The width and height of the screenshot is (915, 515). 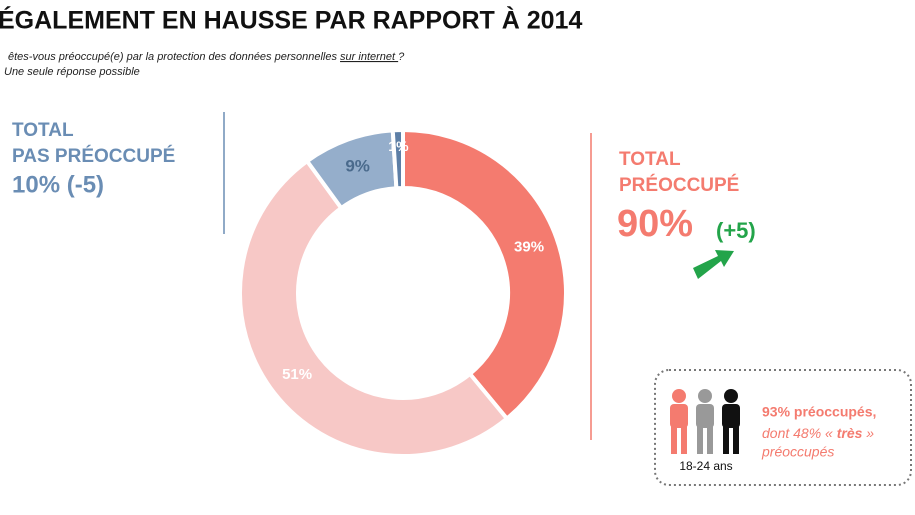 What do you see at coordinates (650, 159) in the screenshot?
I see `right-total-label: TOTAL` at bounding box center [650, 159].